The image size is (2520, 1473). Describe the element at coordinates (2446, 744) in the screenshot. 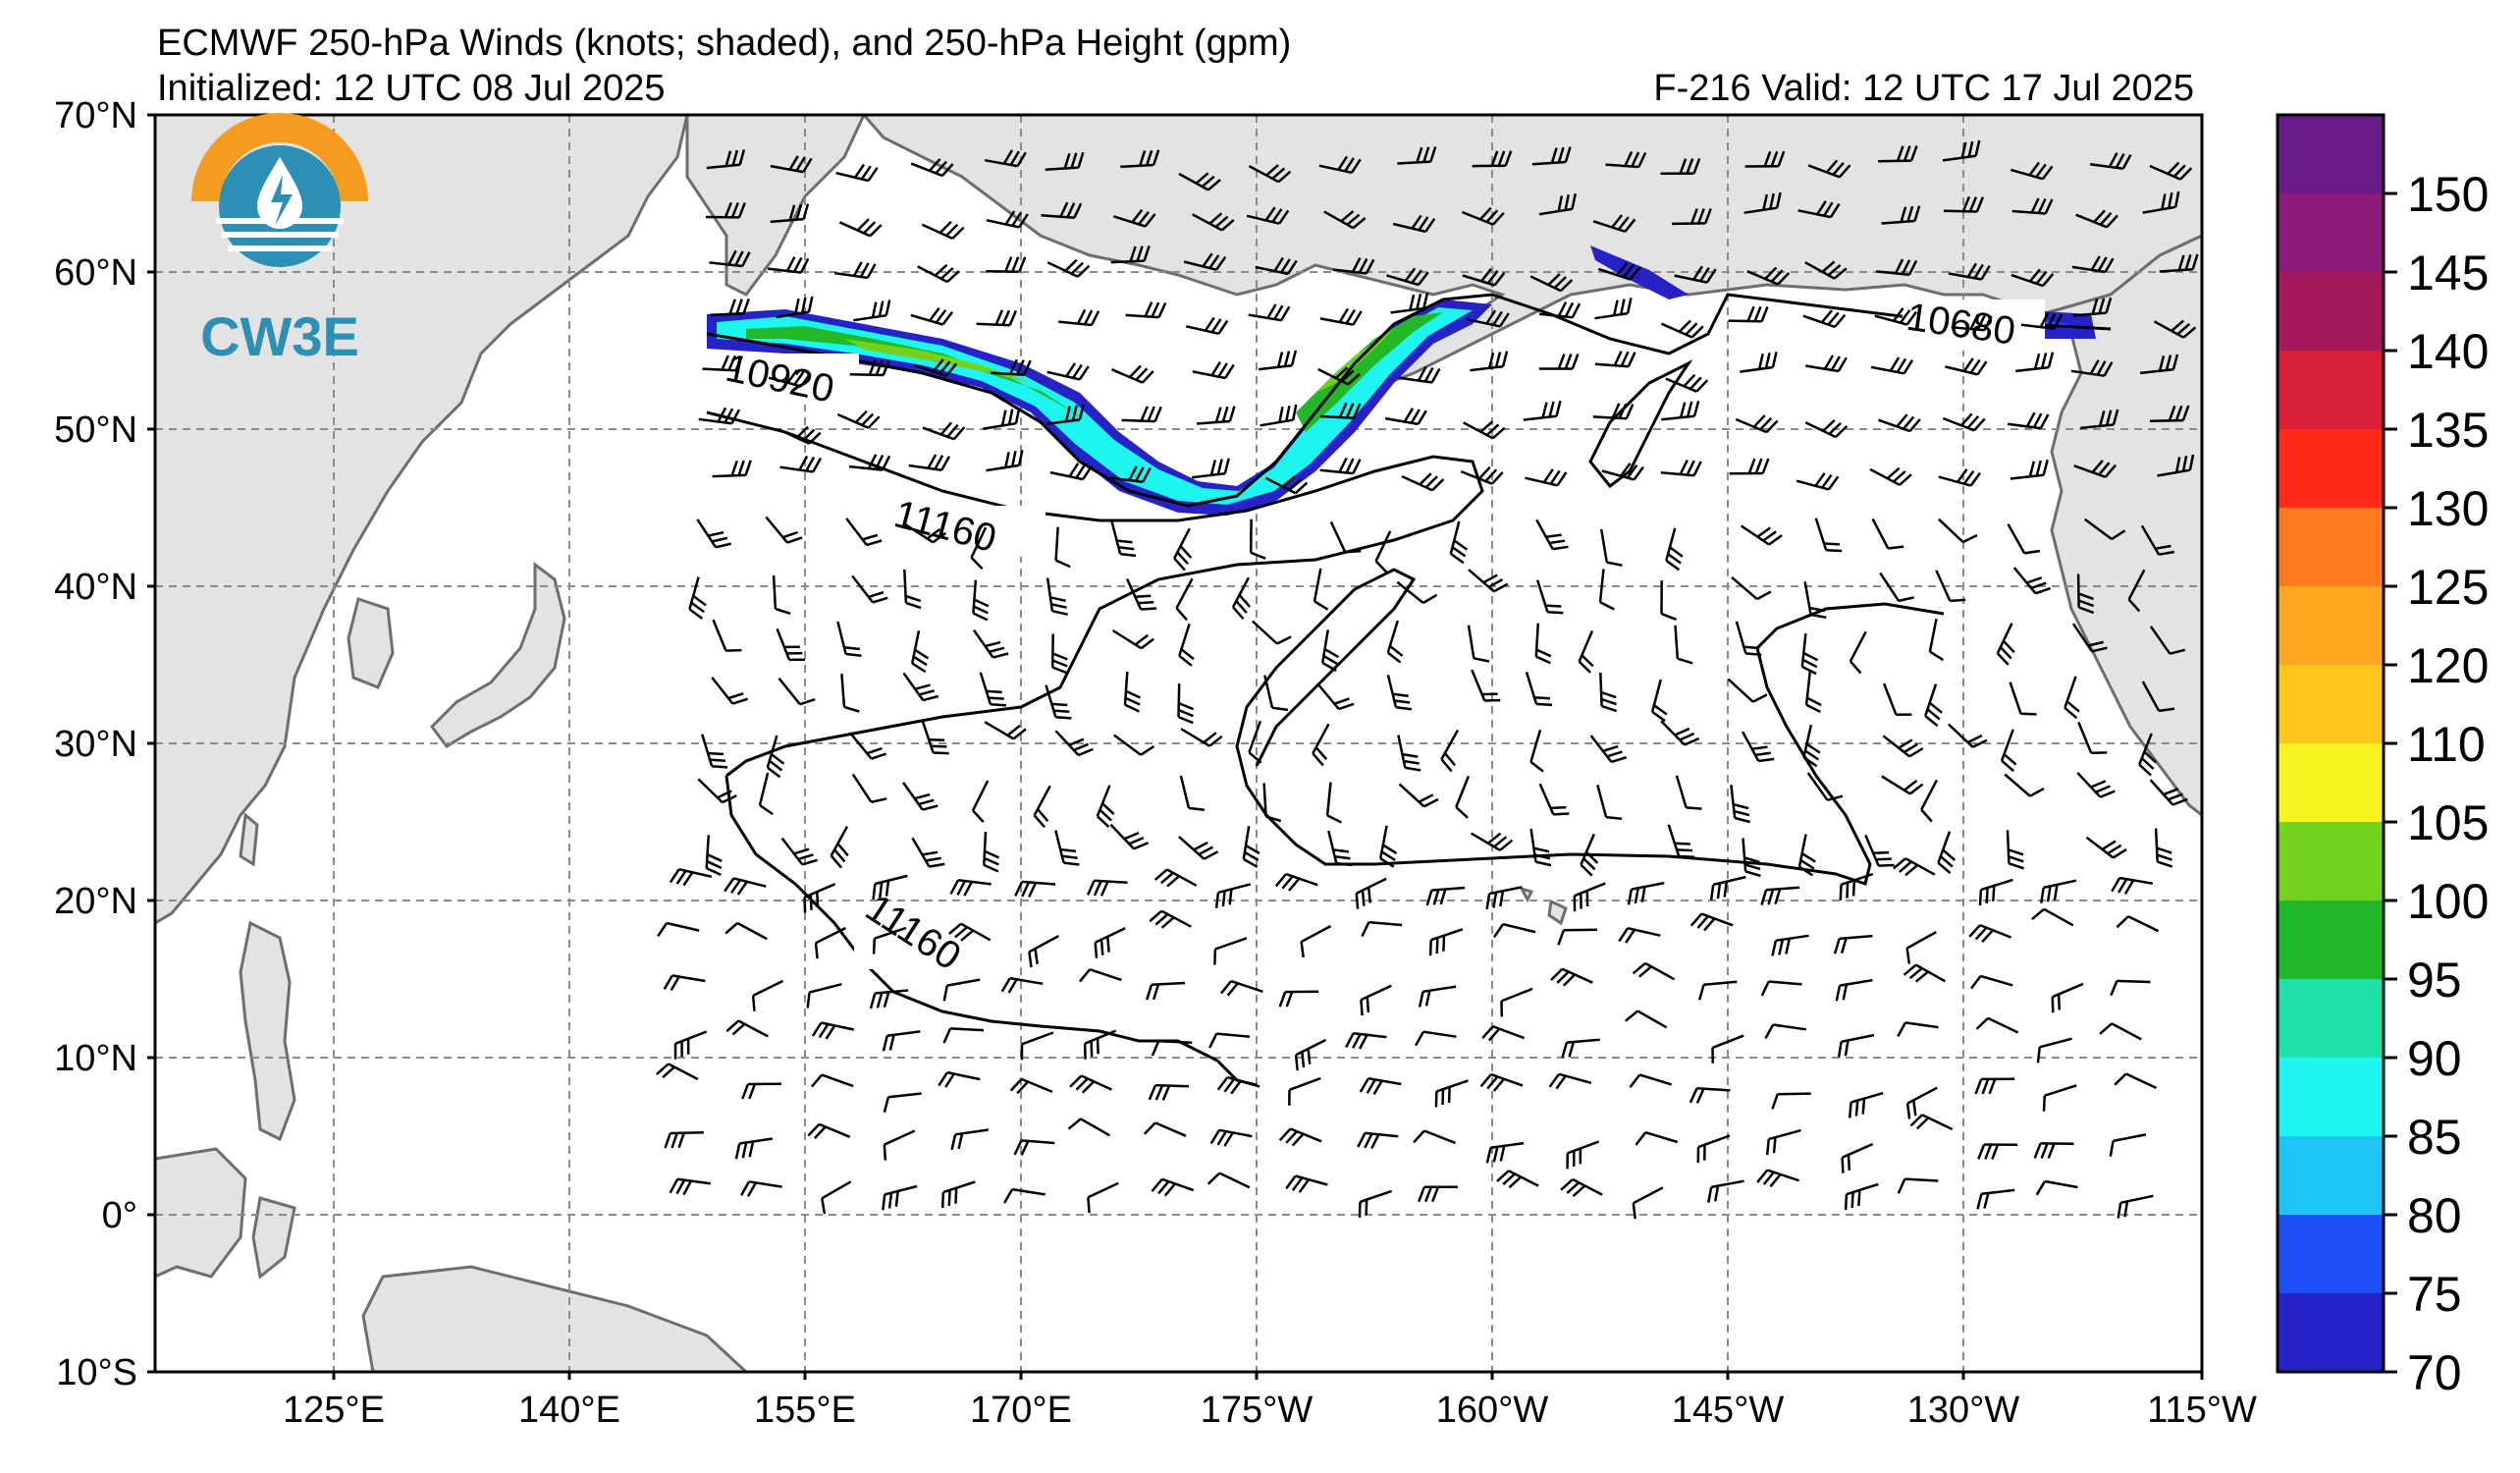

I see `colorbar-label-110: 110` at that location.